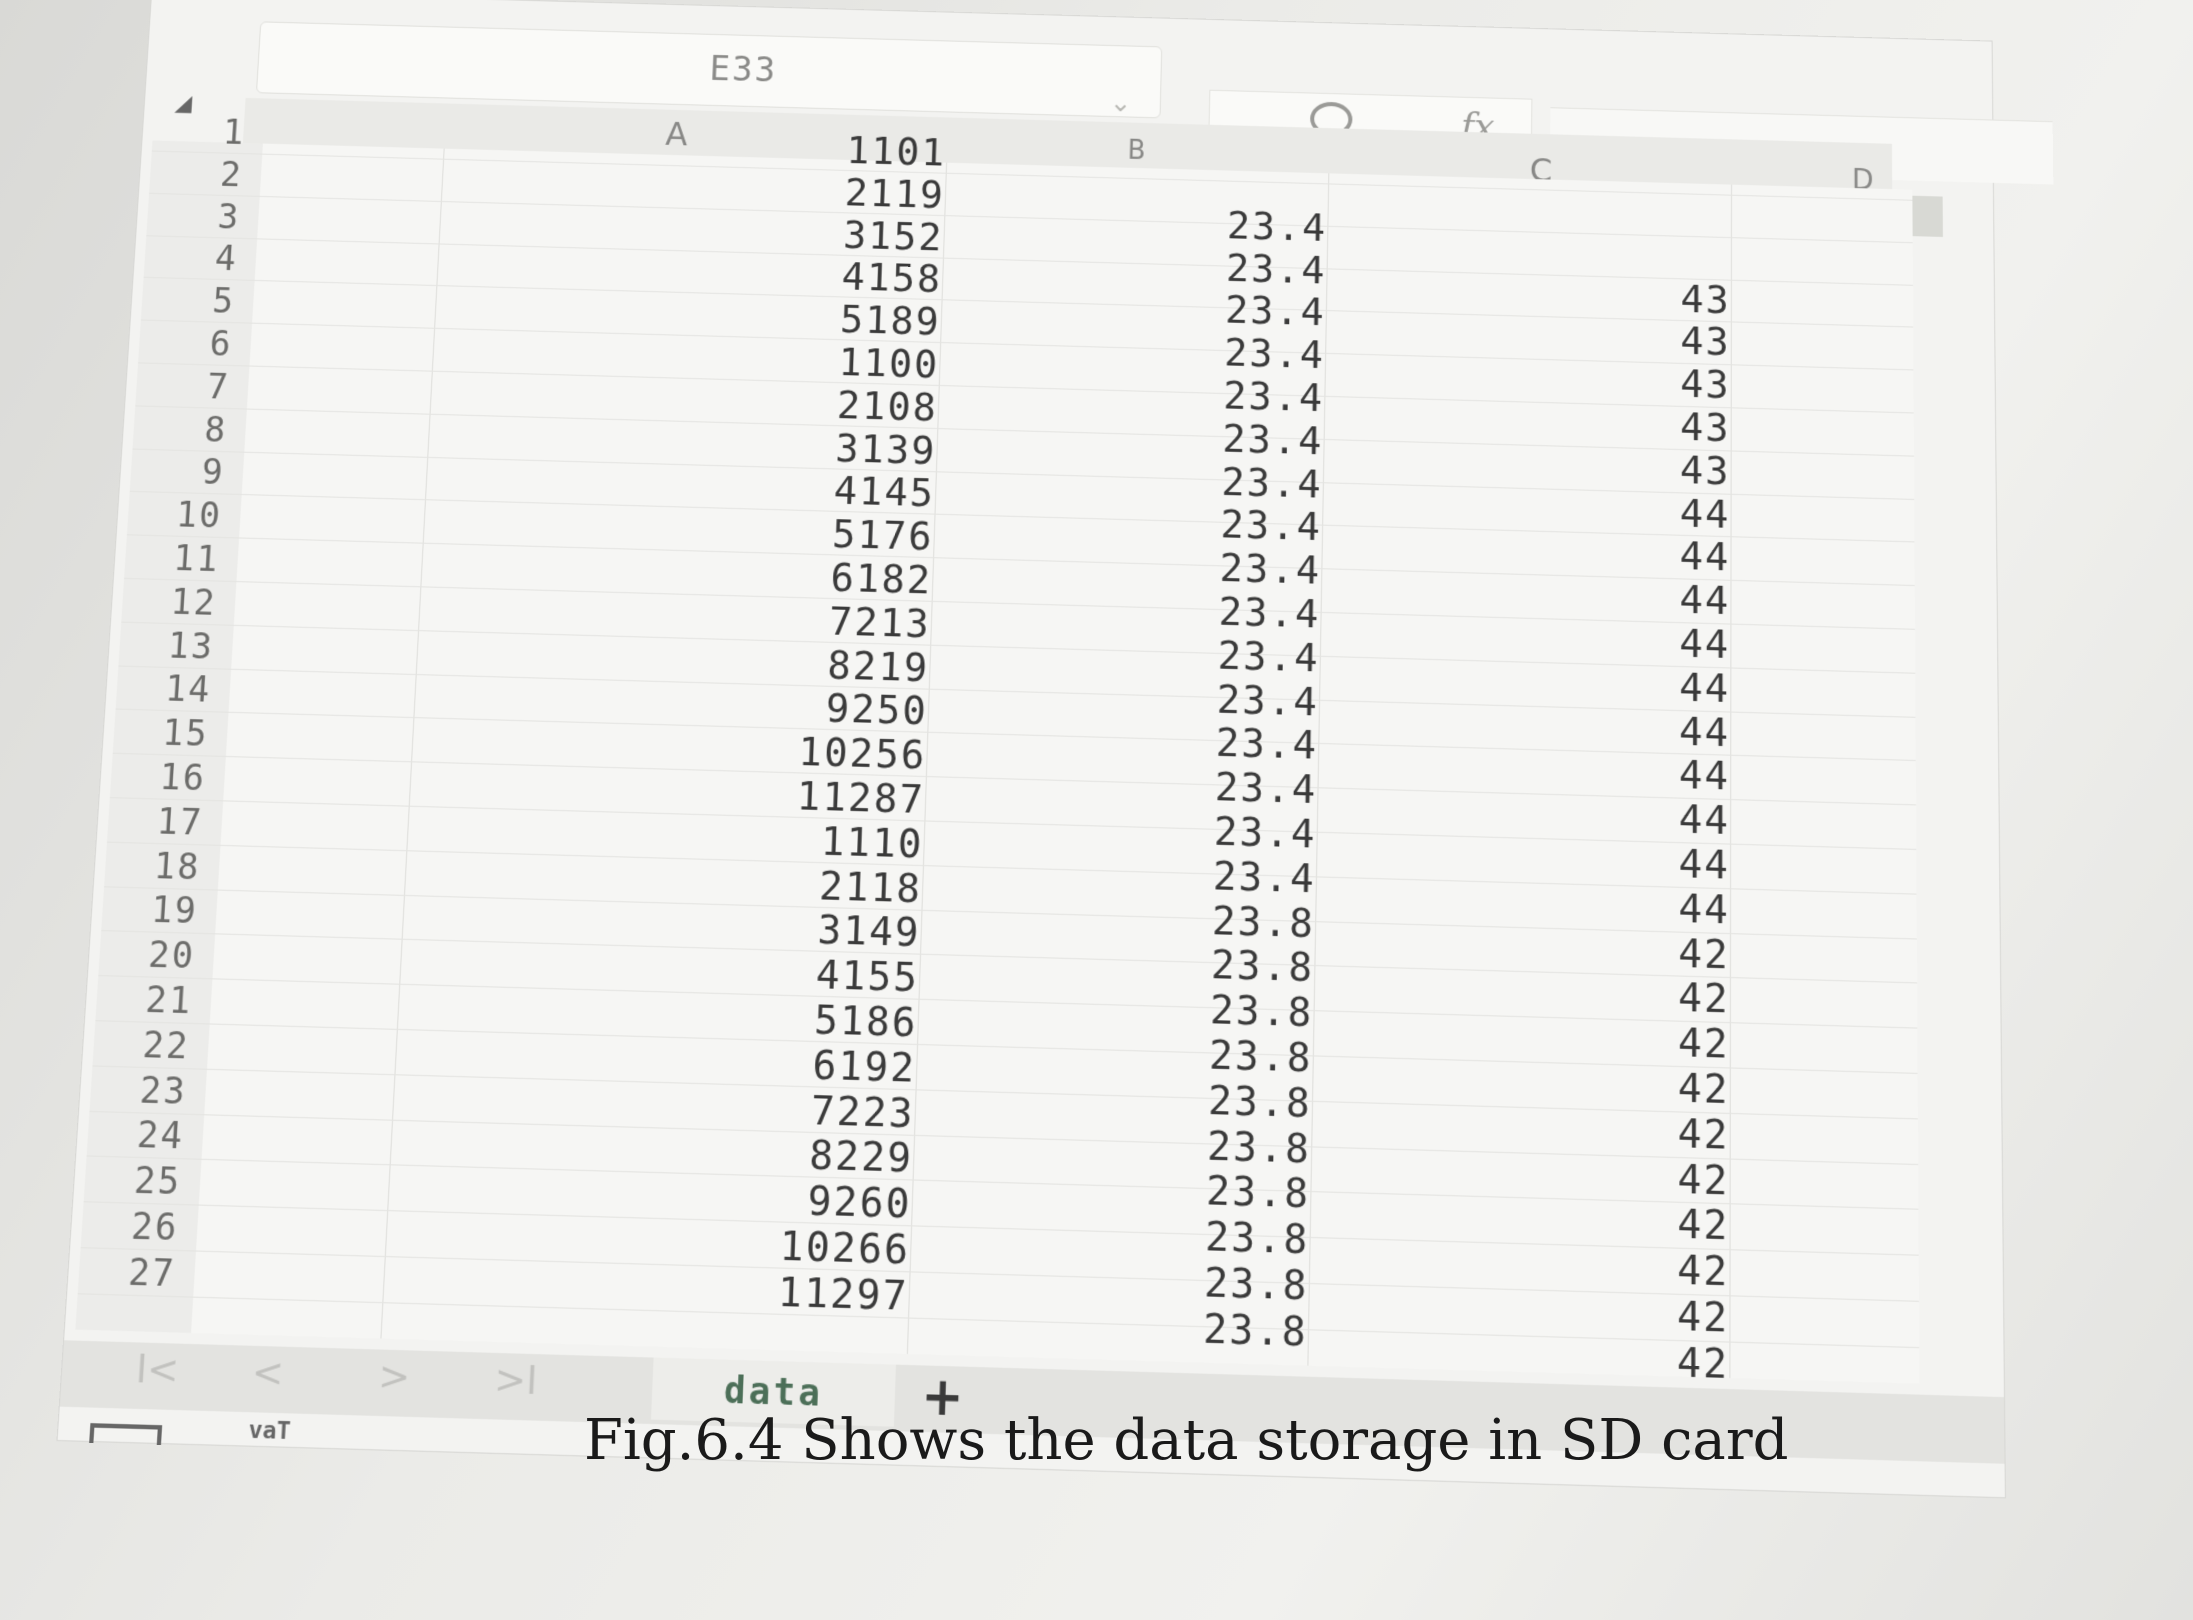 This screenshot has width=2193, height=1620. Describe the element at coordinates (191, 258) in the screenshot. I see `row-number: 4` at that location.